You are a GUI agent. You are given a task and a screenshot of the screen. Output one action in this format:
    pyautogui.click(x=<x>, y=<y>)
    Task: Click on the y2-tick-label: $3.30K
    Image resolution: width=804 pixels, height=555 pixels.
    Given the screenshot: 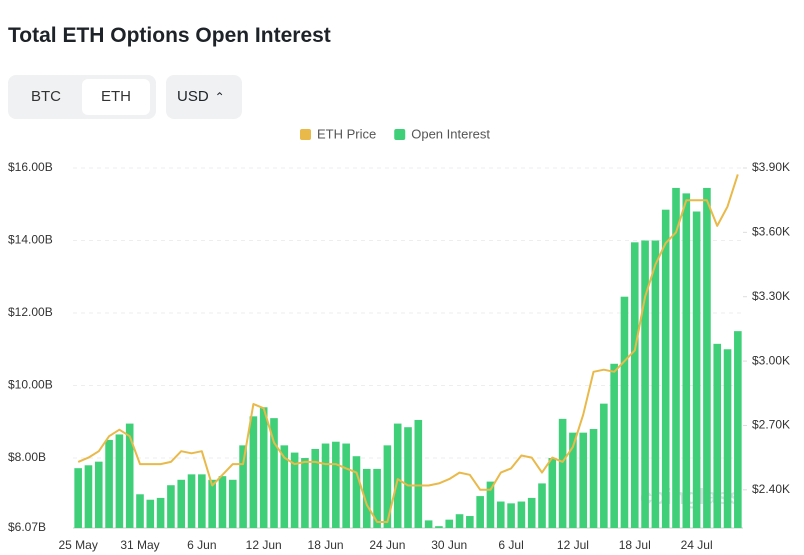 What is the action you would take?
    pyautogui.click(x=771, y=296)
    